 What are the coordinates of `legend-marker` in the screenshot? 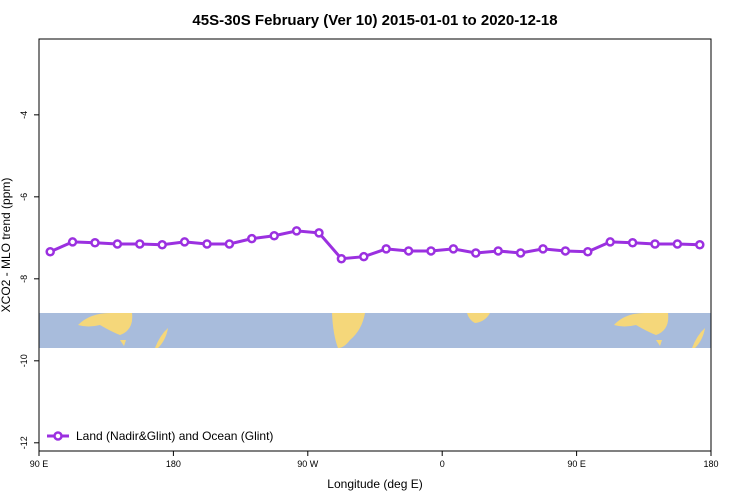 It's located at (58, 436).